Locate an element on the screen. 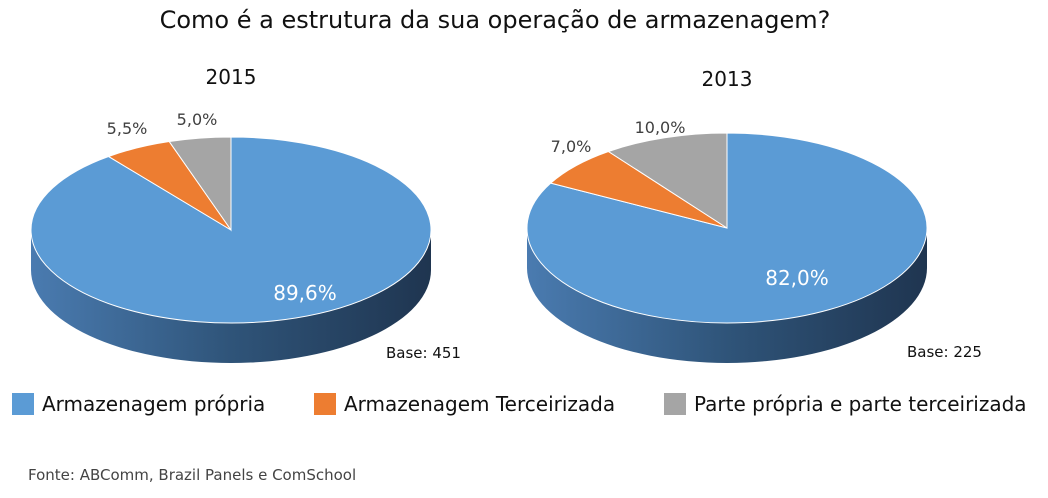 The width and height of the screenshot is (1048, 498). legend-item-terceirizada: Armazenagem Terceirizada is located at coordinates (464, 404).